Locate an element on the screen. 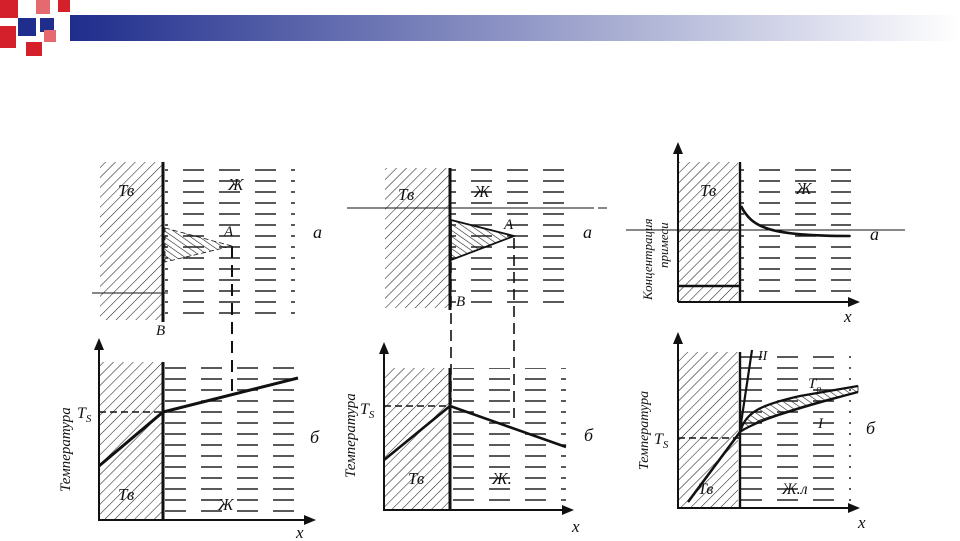 This screenshot has height=541, width=960. p3-top-y-arrow is located at coordinates (678, 148).